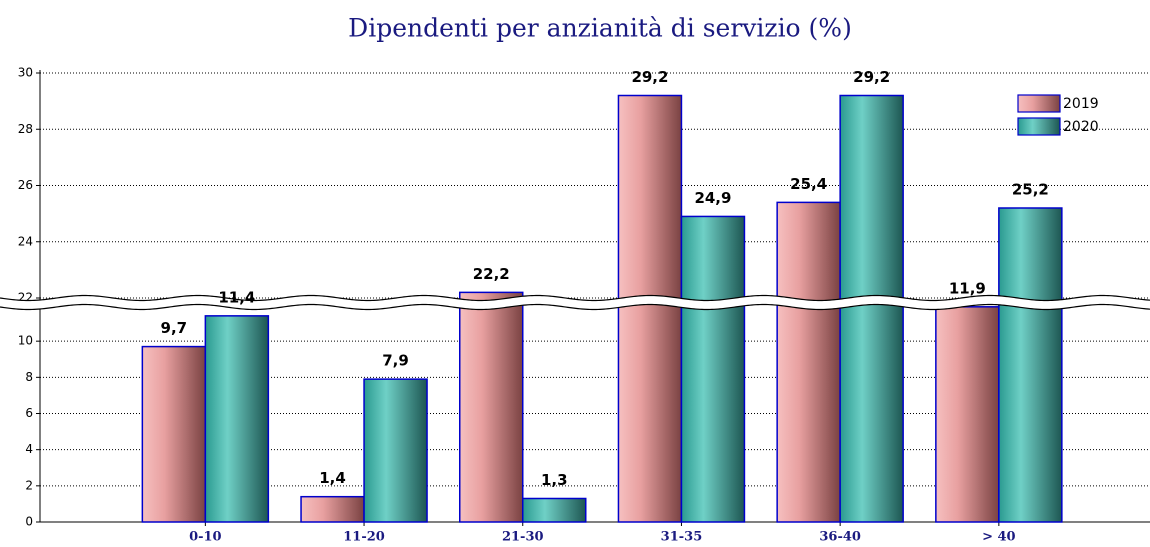 The image size is (1150, 547). Describe the element at coordinates (967, 288) in the screenshot. I see `value-label: 11,9` at that location.